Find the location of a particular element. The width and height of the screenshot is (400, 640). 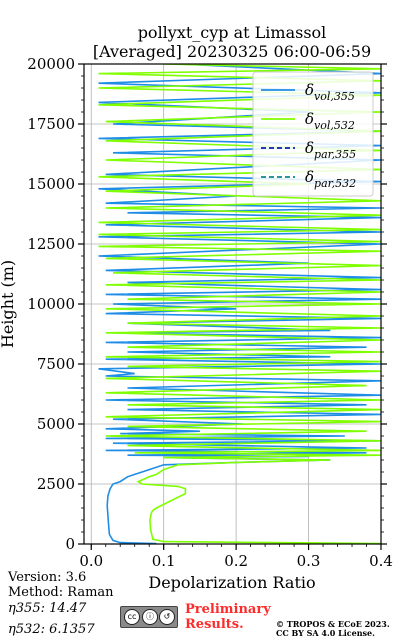

legend-label: δpar,532 is located at coordinates (330, 179).